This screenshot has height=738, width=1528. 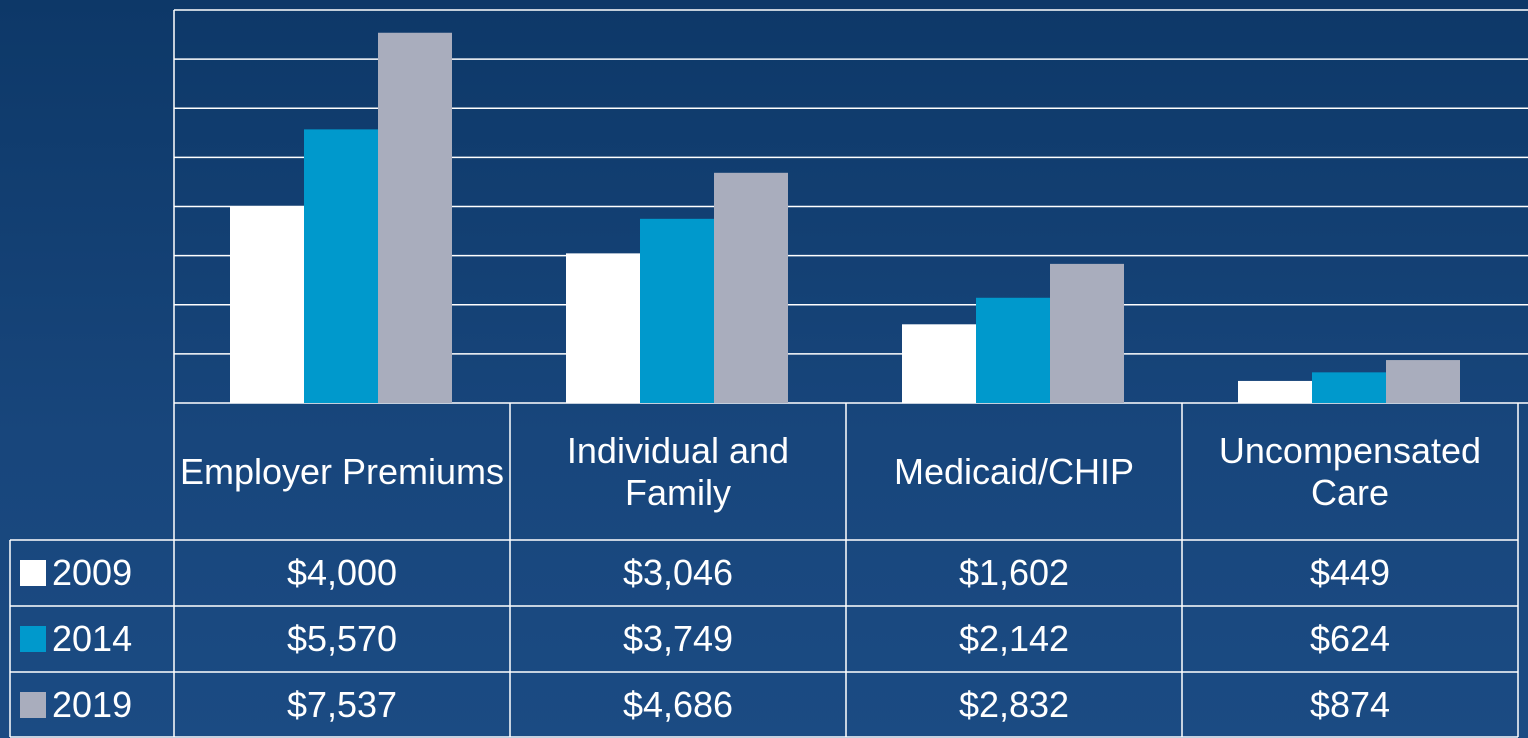 I want to click on category-header-text: Employer Premiums, so click(x=342, y=471).